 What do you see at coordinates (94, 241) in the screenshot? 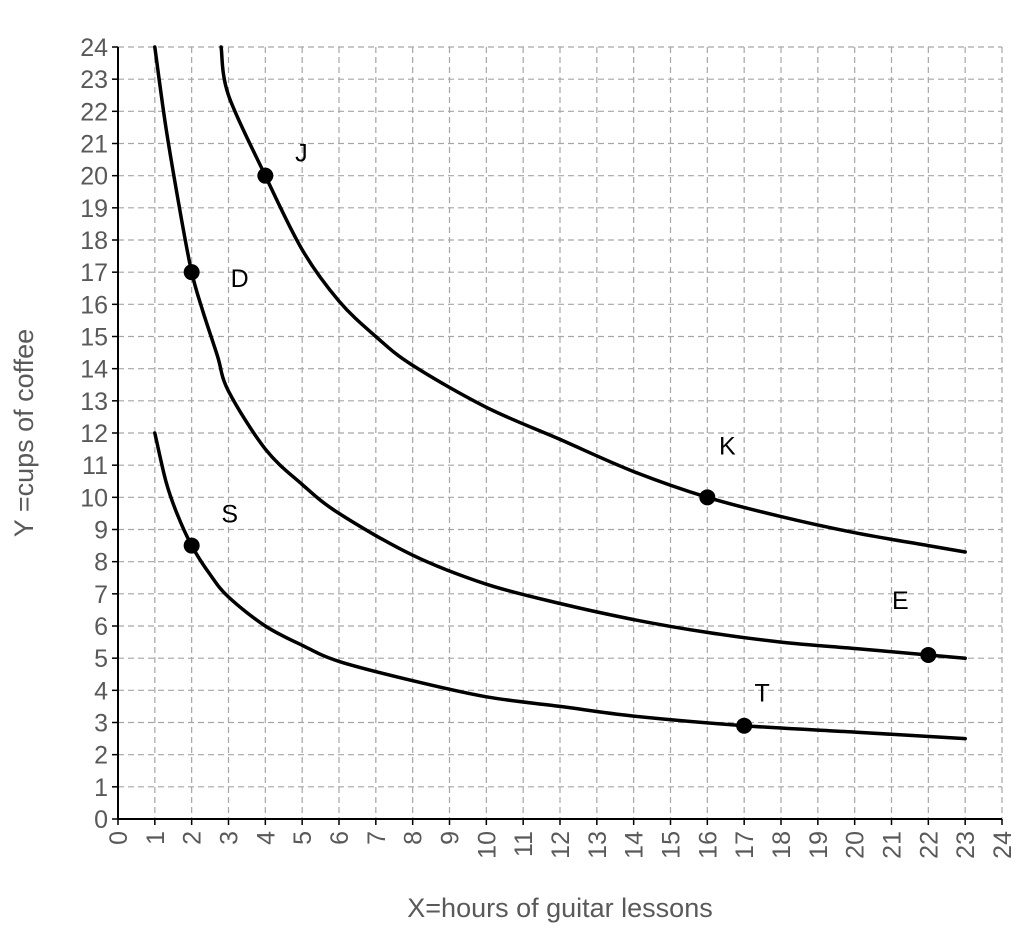
I see `y-tick-label-18: 18` at bounding box center [94, 241].